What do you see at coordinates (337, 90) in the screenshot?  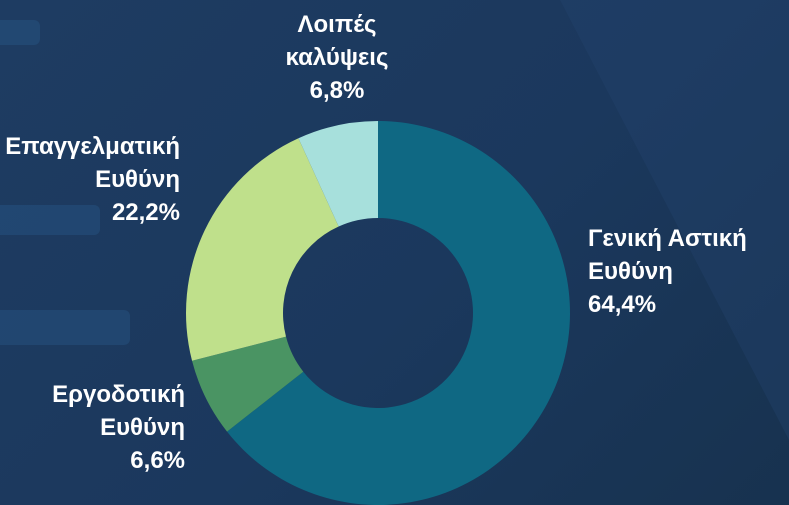 I see `value-label: 6,8%` at bounding box center [337, 90].